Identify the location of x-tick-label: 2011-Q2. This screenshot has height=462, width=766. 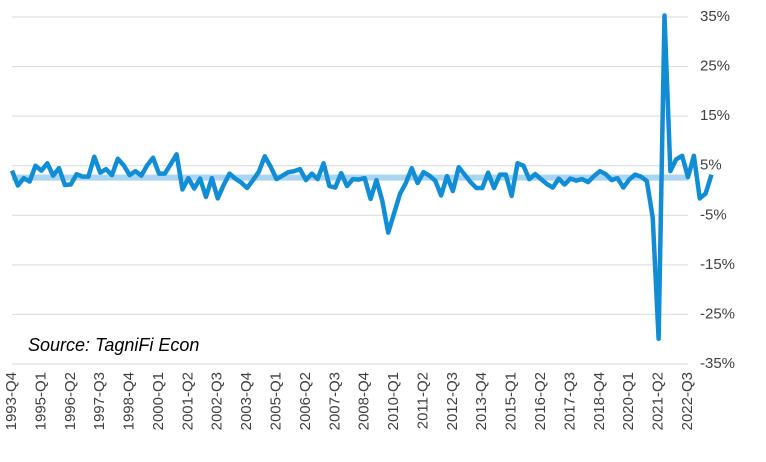
(422, 400).